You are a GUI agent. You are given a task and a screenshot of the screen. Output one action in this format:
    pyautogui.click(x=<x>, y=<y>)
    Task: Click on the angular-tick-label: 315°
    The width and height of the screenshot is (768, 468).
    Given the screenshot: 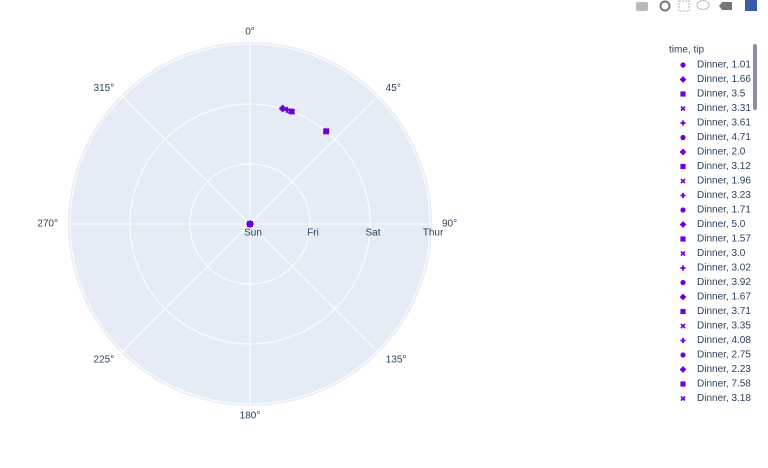 What is the action you would take?
    pyautogui.click(x=104, y=88)
    